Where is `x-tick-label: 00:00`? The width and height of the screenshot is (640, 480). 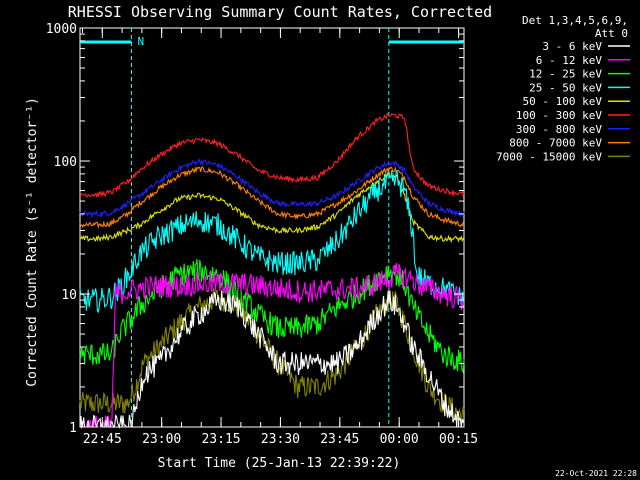 x-tick-label: 00:00 is located at coordinates (399, 439).